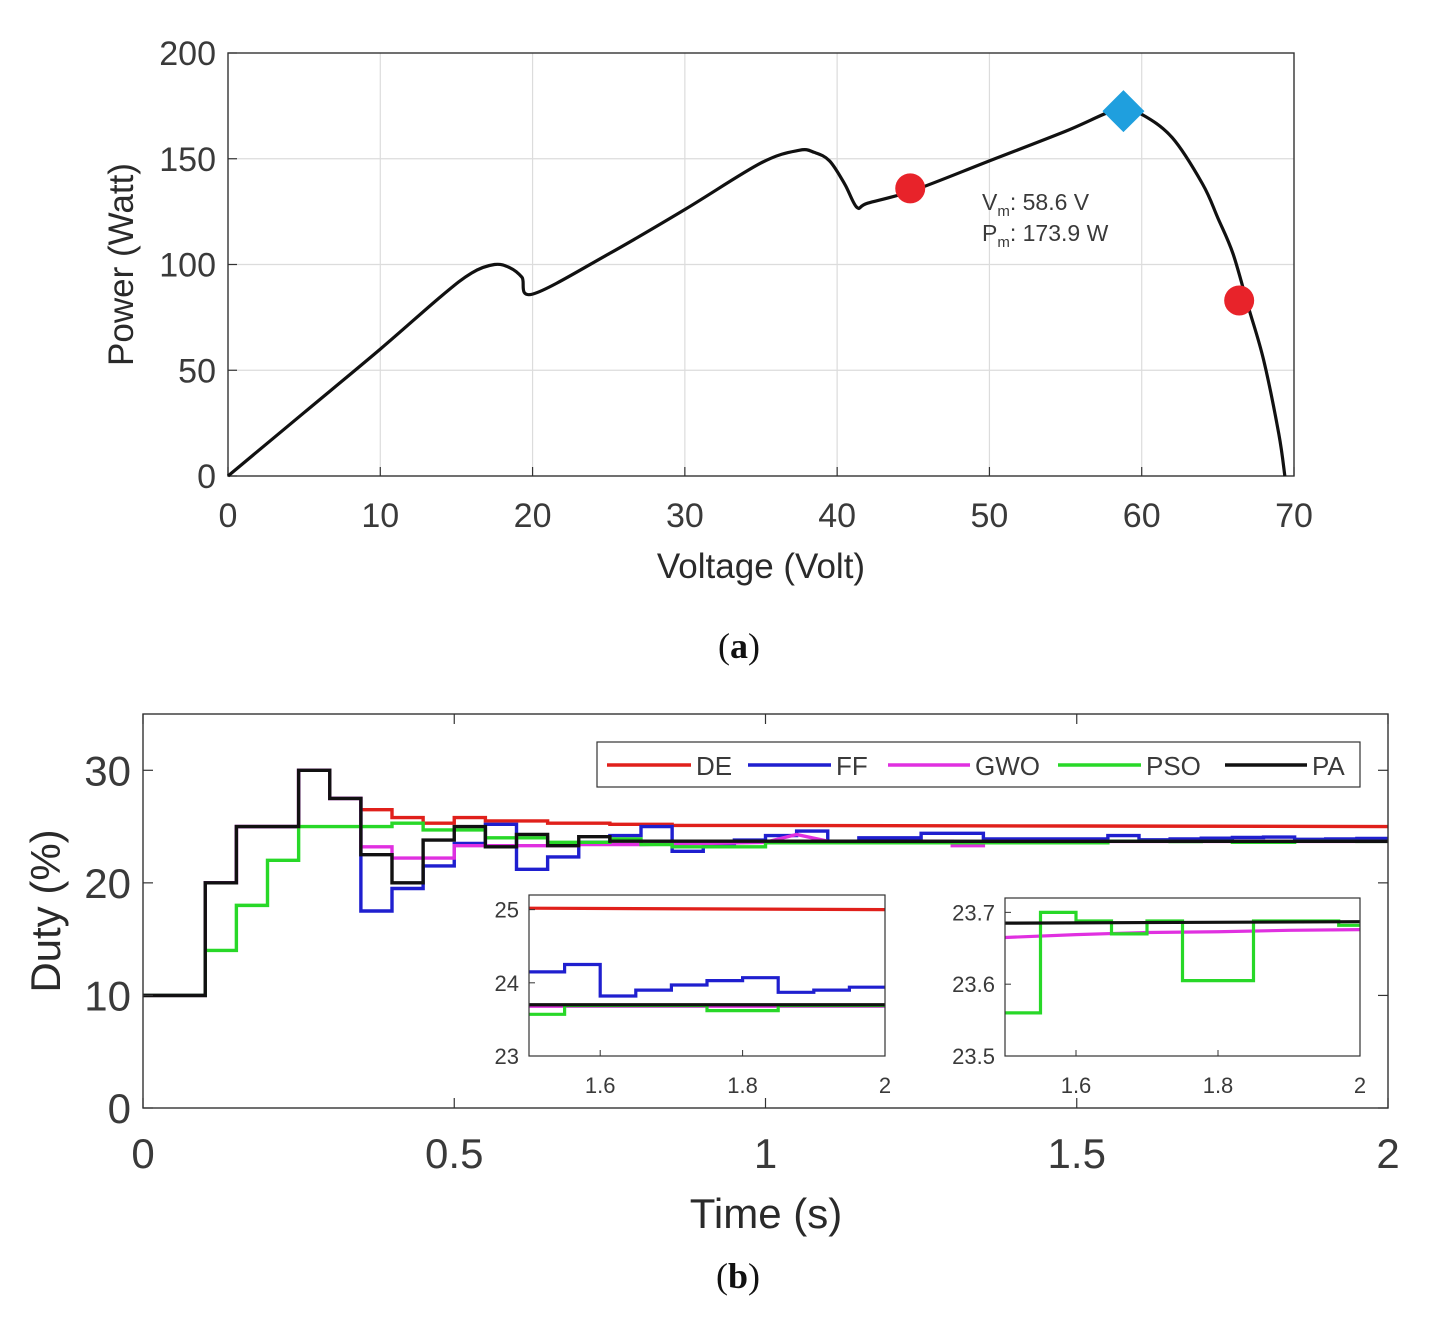 Image resolution: width=1438 pixels, height=1327 pixels. Describe the element at coordinates (1218, 1085) in the screenshot. I see `inset-2-x-tick-1-8: 1.8` at that location.